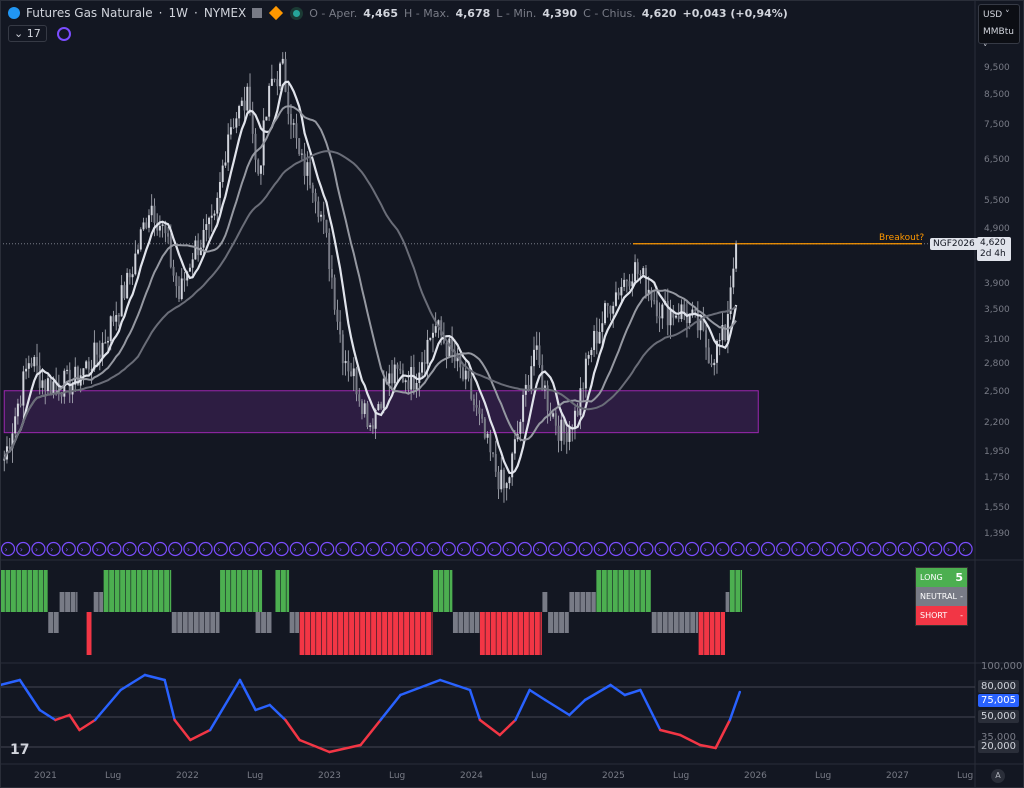  I want to click on market-status-icon, so click(297, 13).